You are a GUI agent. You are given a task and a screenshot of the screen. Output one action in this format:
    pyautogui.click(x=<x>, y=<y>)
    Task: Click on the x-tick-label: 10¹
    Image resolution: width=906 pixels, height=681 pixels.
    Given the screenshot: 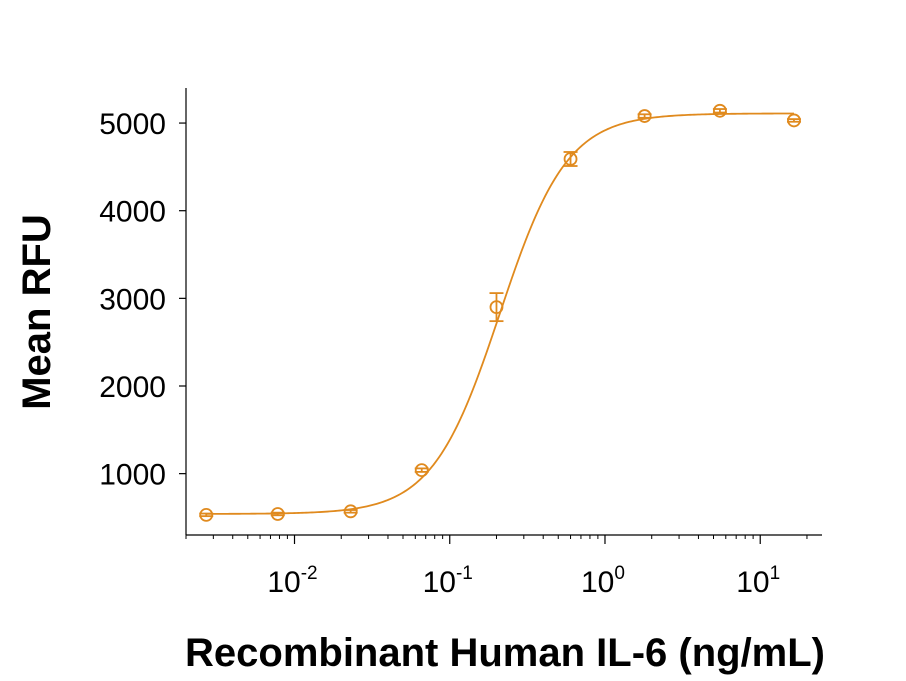 What is the action you would take?
    pyautogui.click(x=758, y=581)
    